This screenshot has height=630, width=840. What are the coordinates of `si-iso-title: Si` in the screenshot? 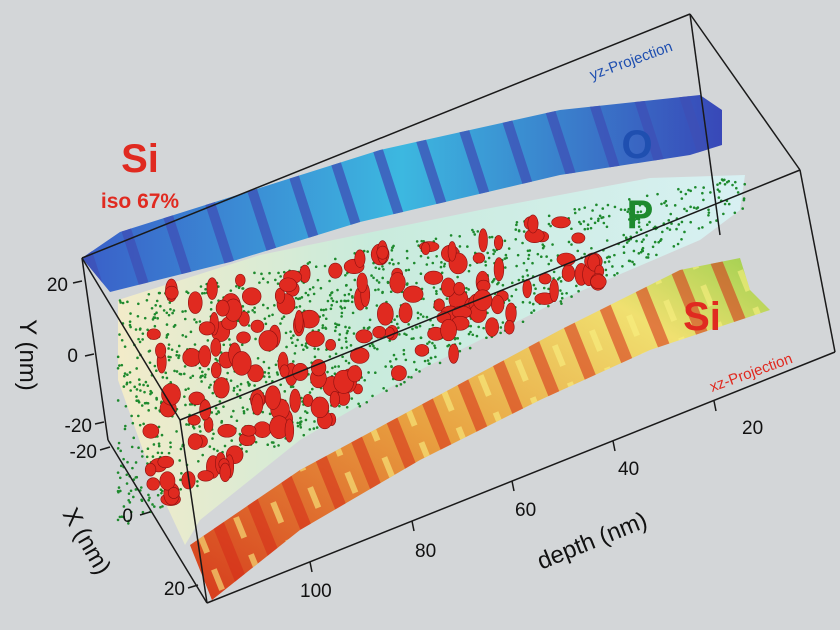 It's located at (140, 159).